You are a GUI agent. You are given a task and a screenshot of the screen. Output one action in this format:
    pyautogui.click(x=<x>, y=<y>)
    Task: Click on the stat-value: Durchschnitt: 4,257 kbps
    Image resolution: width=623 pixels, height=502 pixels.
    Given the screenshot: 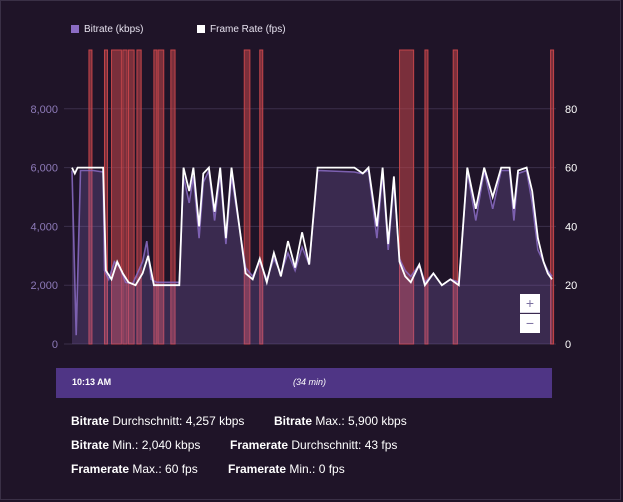 What is the action you would take?
    pyautogui.click(x=177, y=421)
    